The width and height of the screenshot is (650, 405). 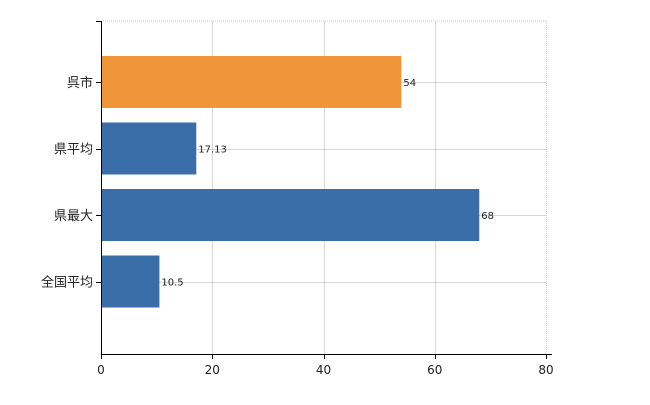 What do you see at coordinates (172, 283) in the screenshot?
I see `data-label: 10.5` at bounding box center [172, 283].